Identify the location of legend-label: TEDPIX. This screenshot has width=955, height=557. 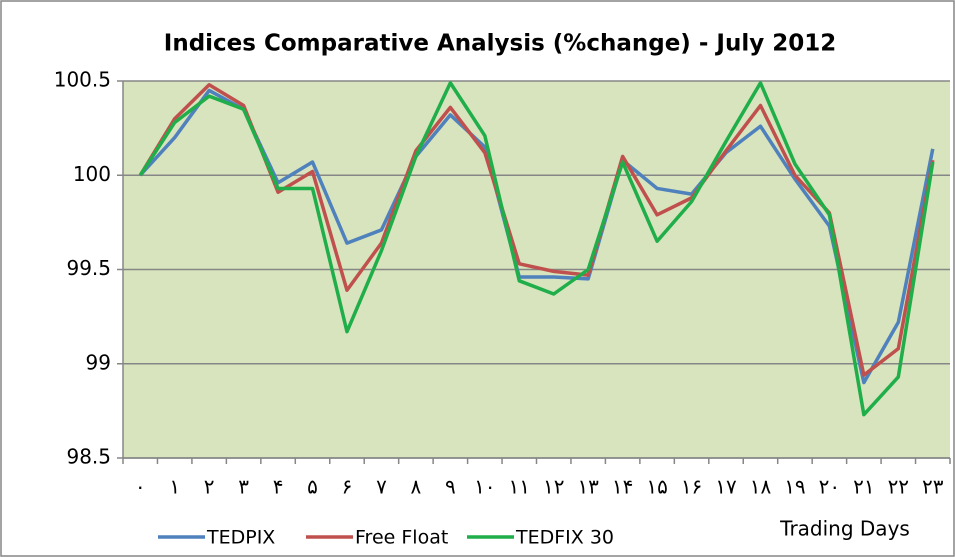
(240, 538).